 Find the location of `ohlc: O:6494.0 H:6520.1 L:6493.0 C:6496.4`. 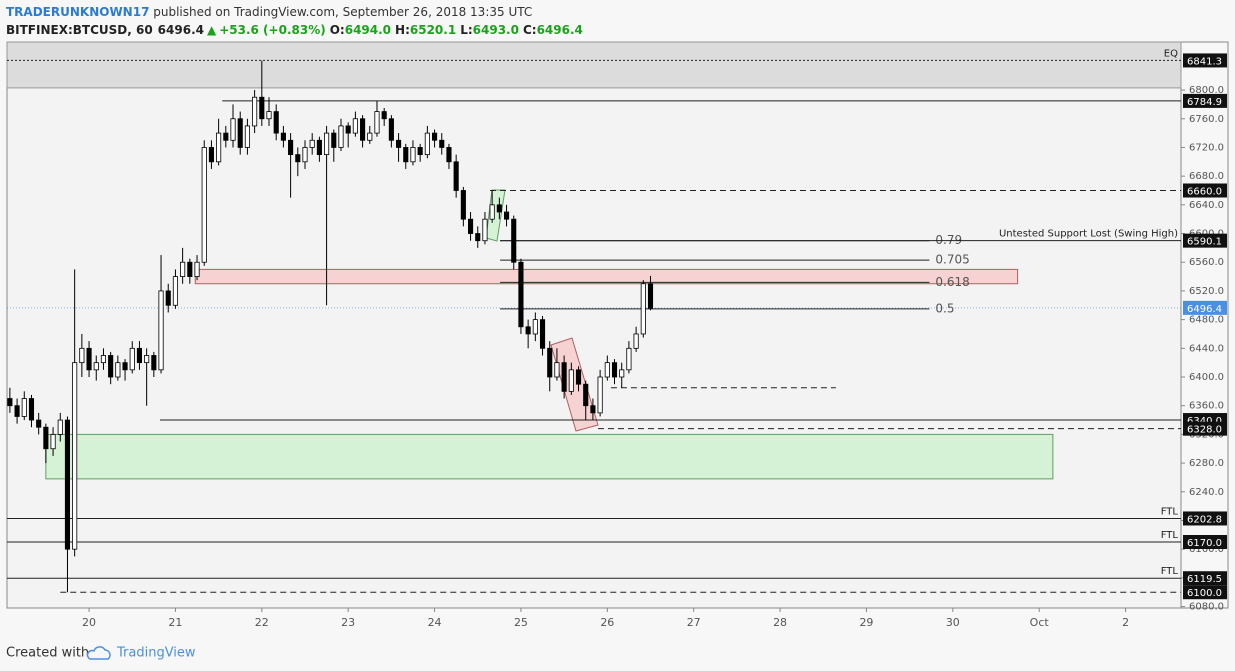

ohlc: O:6494.0 H:6520.1 L:6493.0 C:6496.4 is located at coordinates (456, 30).